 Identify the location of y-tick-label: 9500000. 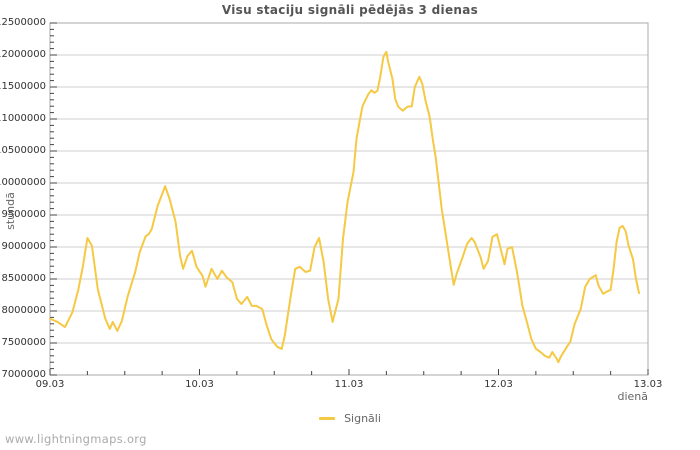
(23, 214).